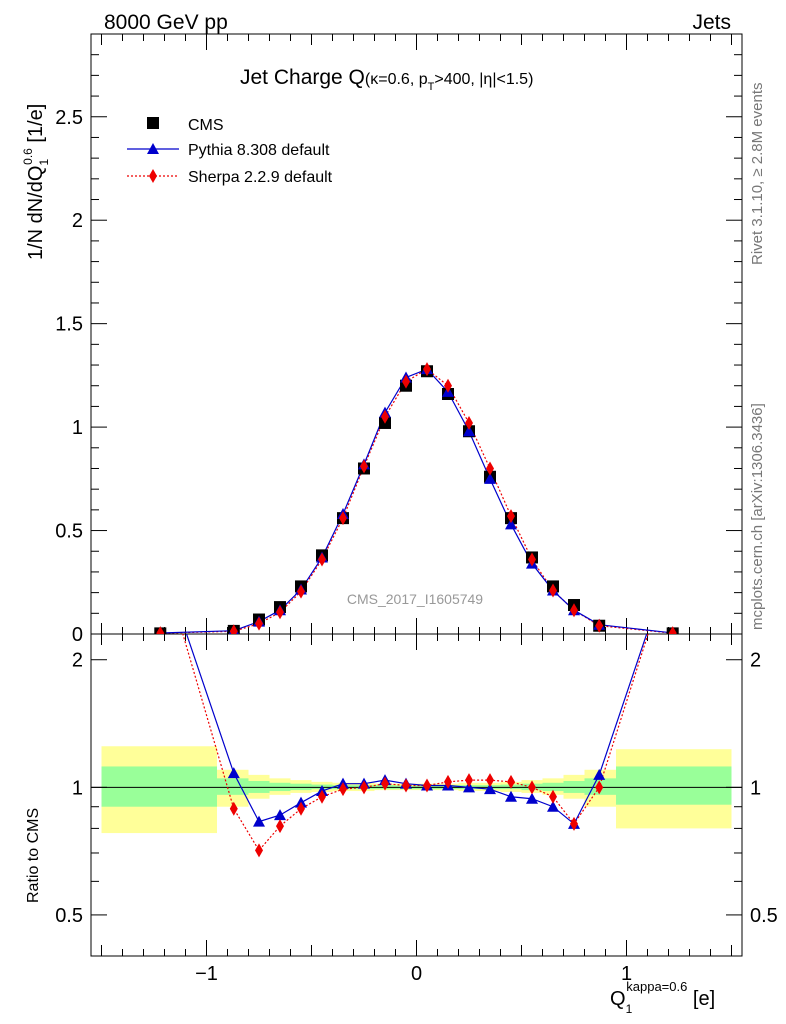 Image resolution: width=786 pixels, height=1024 pixels. What do you see at coordinates (757, 174) in the screenshot?
I see `rivet-label: Rivet 3.1.10, ≥ 2.8M events` at bounding box center [757, 174].